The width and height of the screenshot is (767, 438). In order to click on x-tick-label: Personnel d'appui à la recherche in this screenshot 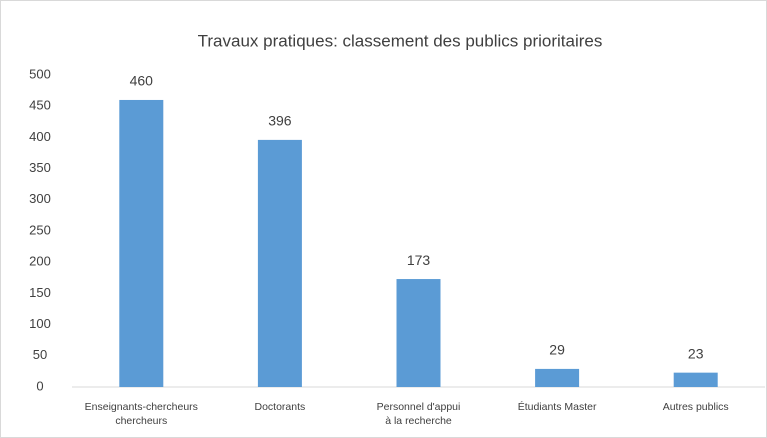, I will do `click(418, 414)`.